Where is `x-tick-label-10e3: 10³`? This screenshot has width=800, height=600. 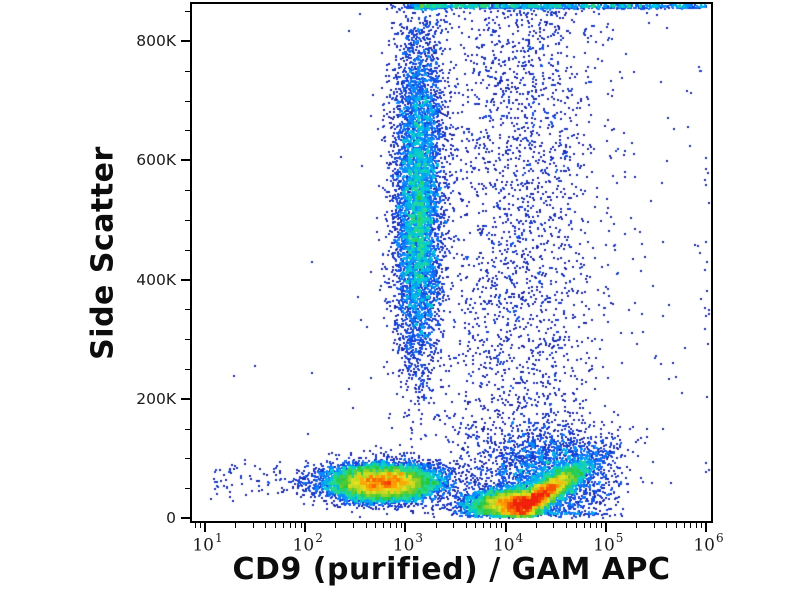
x-tick-label-10e3: 10³ is located at coordinates (408, 543).